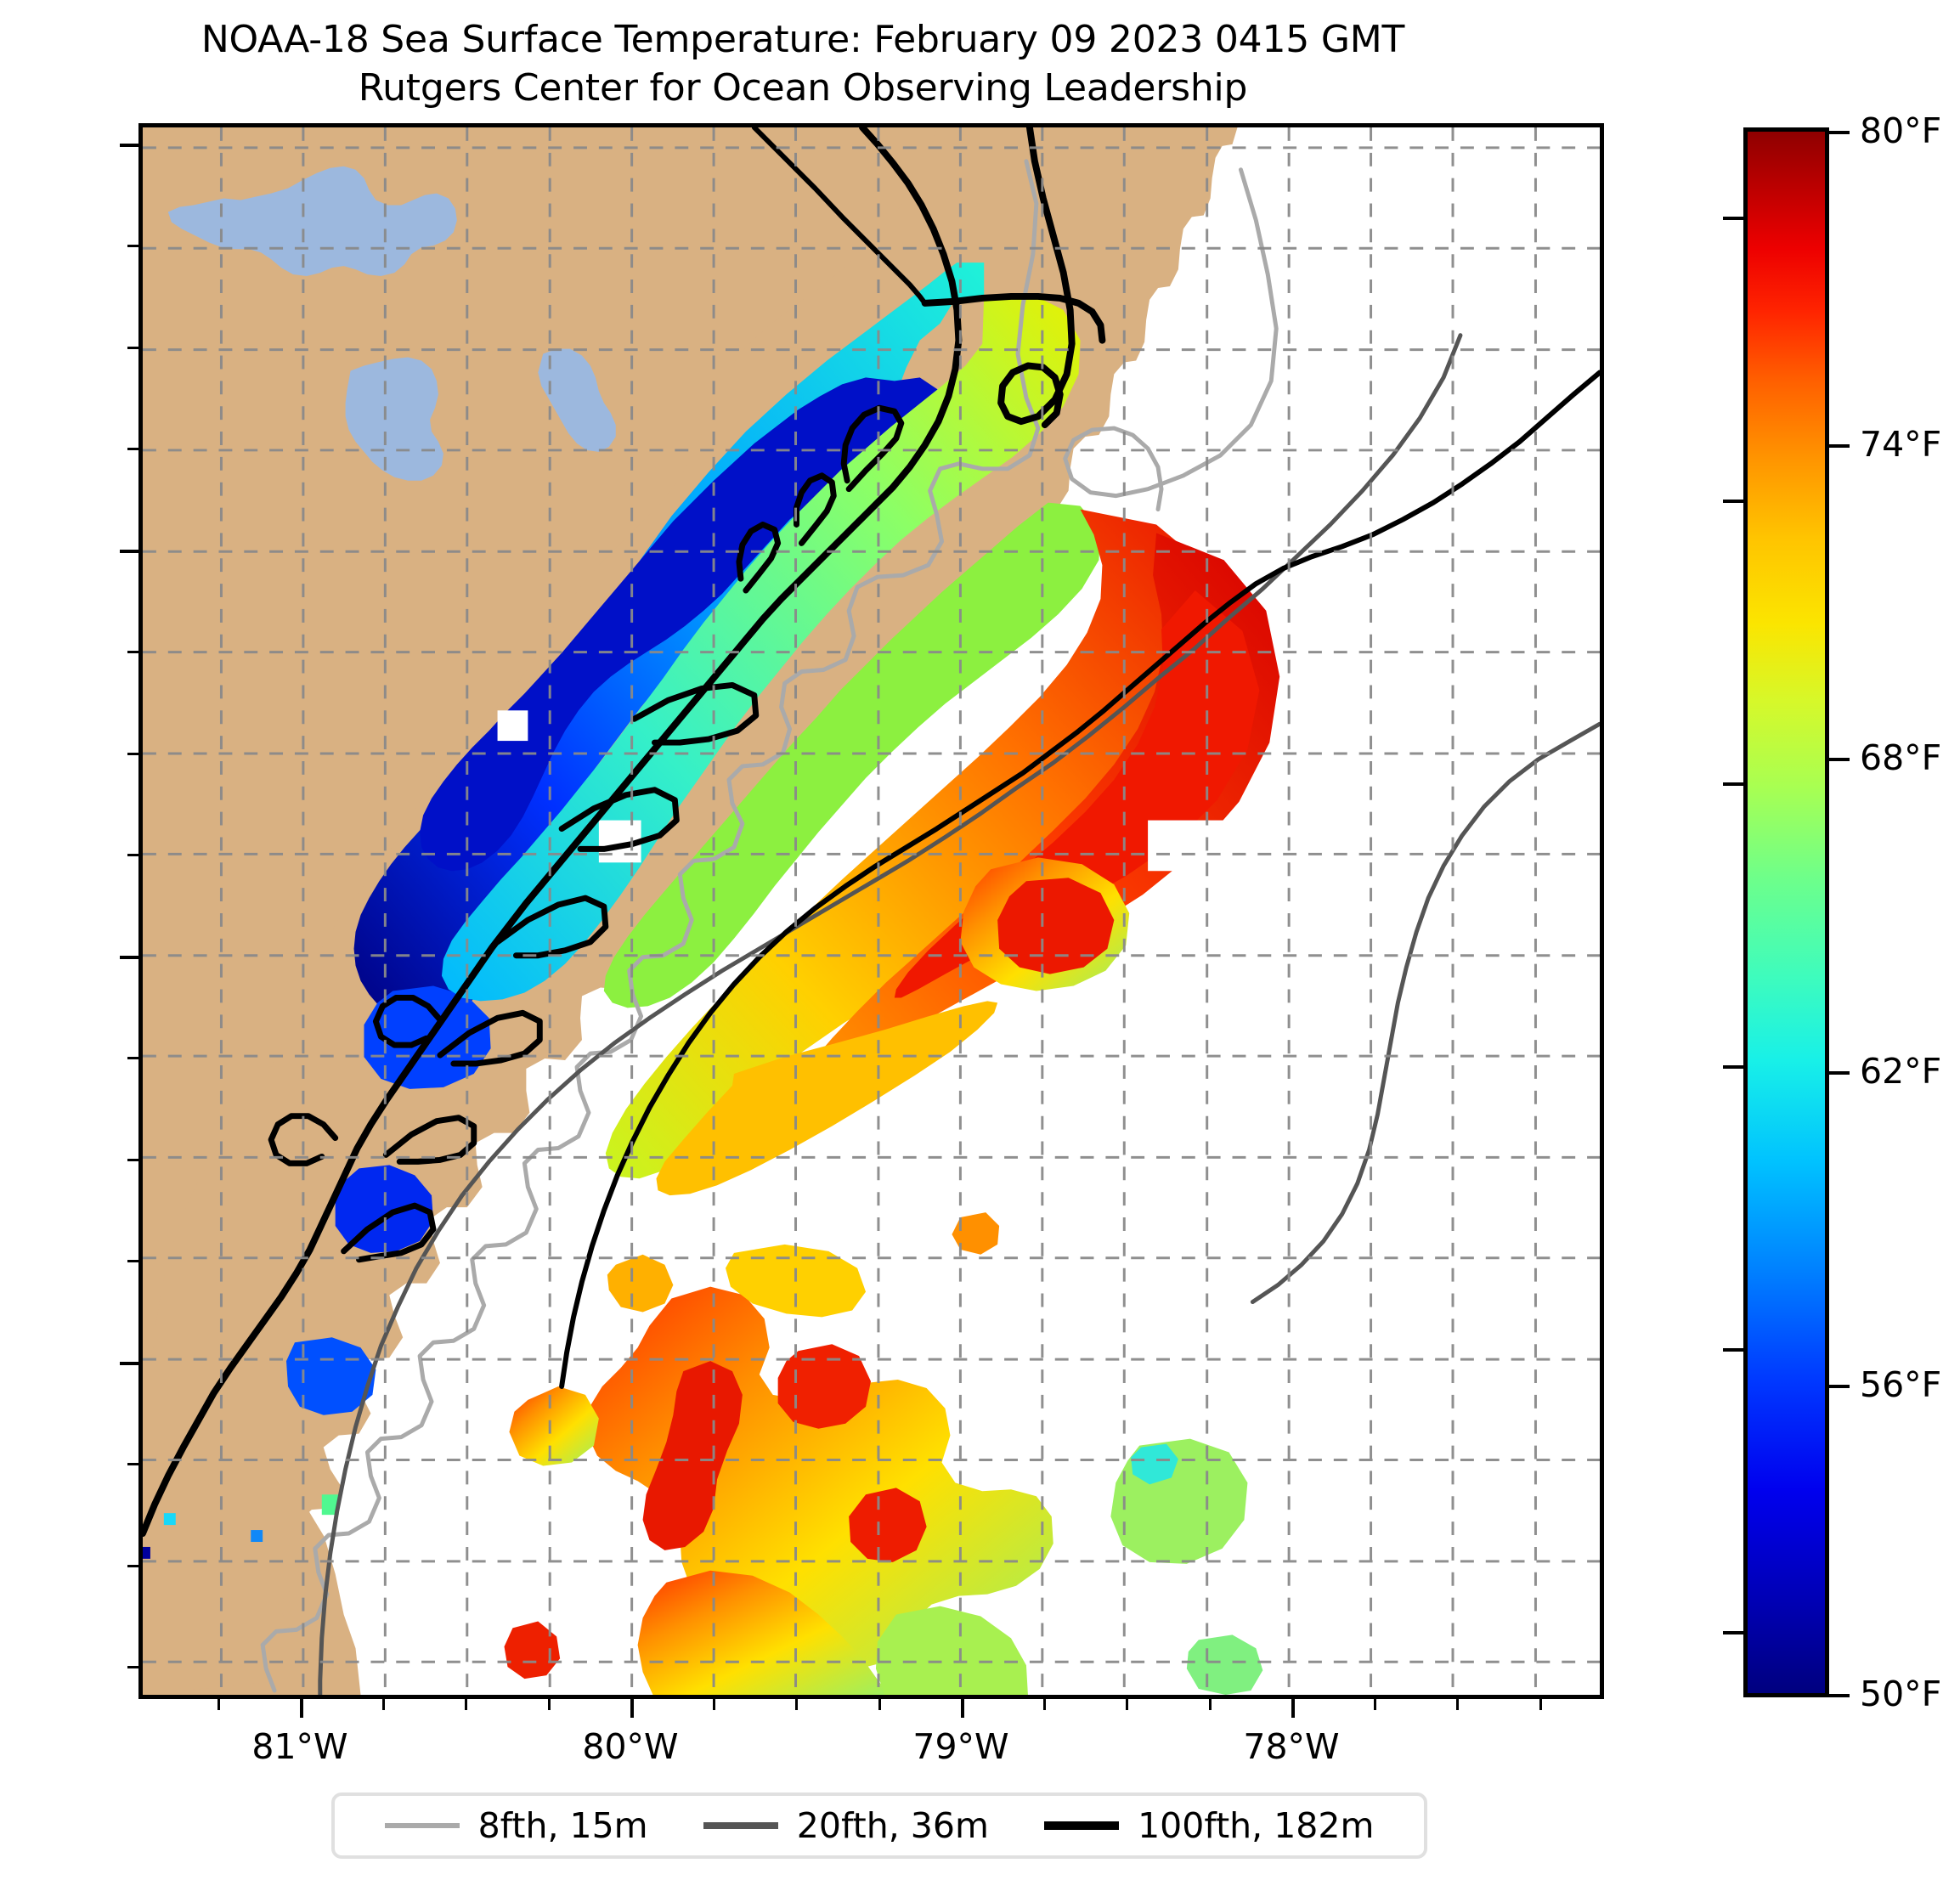 This screenshot has width=1960, height=1880. Describe the element at coordinates (1786, 912) in the screenshot. I see `colorbar` at that location.